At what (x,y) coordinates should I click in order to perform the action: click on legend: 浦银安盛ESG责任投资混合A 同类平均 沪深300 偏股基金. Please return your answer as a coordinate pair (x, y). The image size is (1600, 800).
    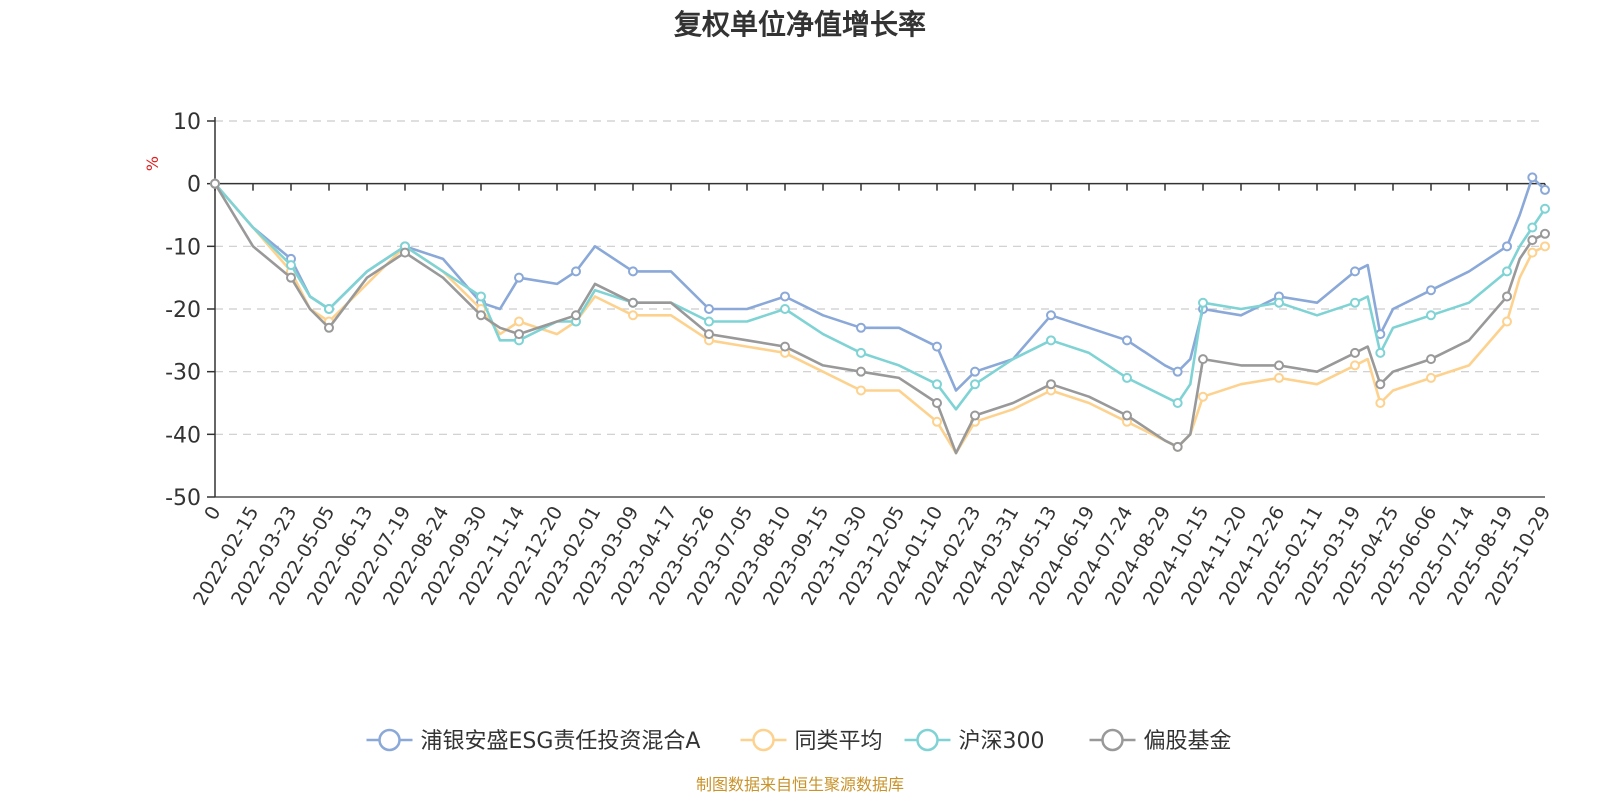
    Looking at the image, I should click on (799, 741).